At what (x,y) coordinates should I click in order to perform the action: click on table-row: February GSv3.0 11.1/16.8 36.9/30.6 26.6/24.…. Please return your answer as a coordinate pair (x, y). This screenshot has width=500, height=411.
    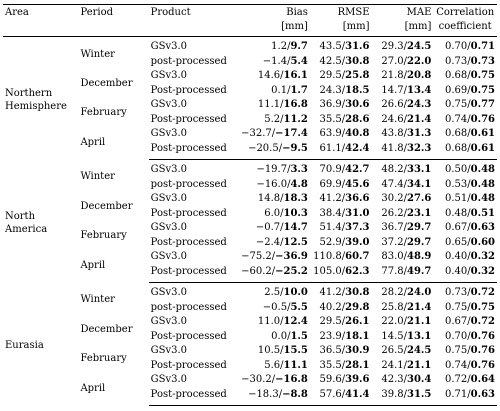
    Looking at the image, I should click on (250, 107).